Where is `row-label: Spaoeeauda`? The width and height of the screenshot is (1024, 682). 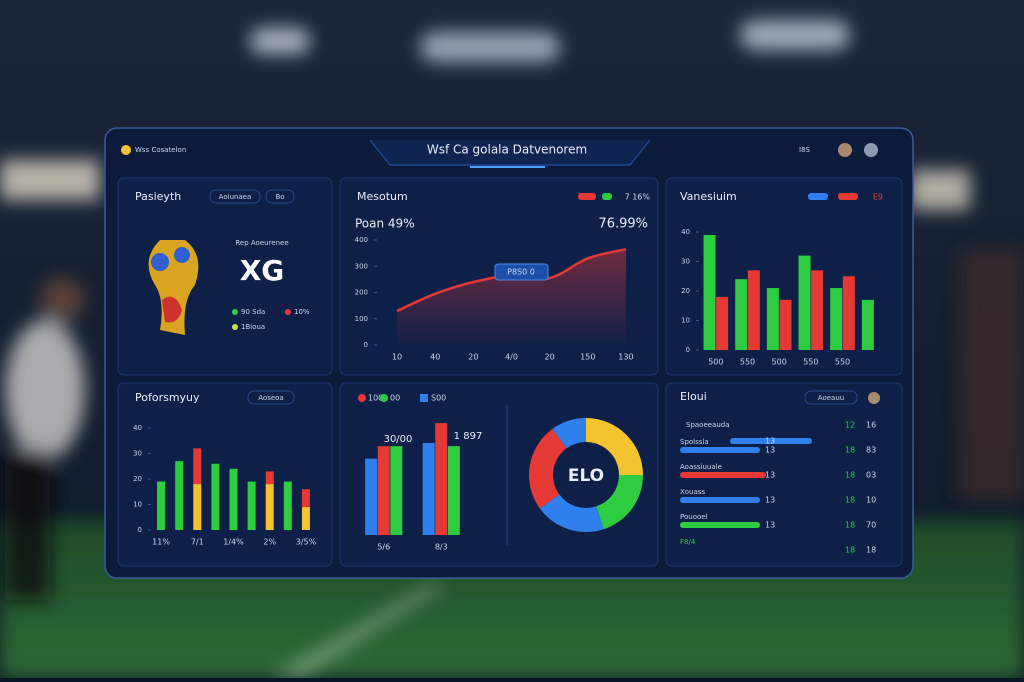
row-label: Spaoeeauda is located at coordinates (708, 425).